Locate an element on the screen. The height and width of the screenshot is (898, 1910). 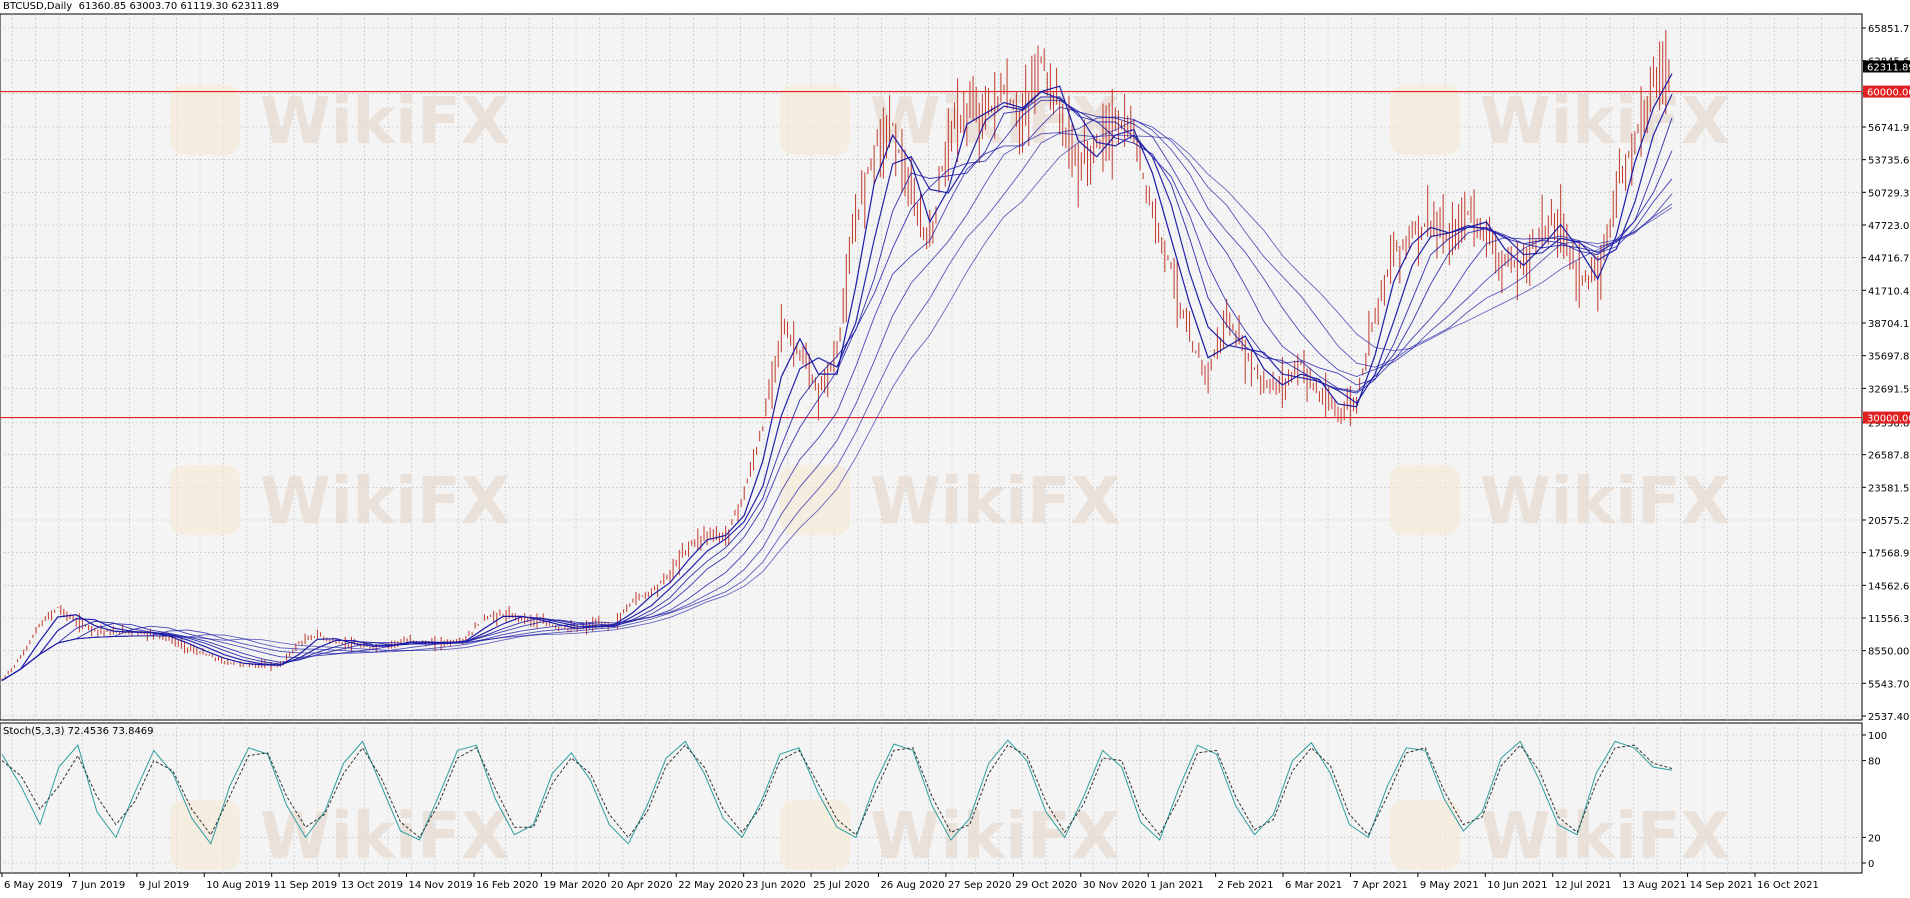
time-tick-label: 16 Oct 2021 is located at coordinates (1788, 885).